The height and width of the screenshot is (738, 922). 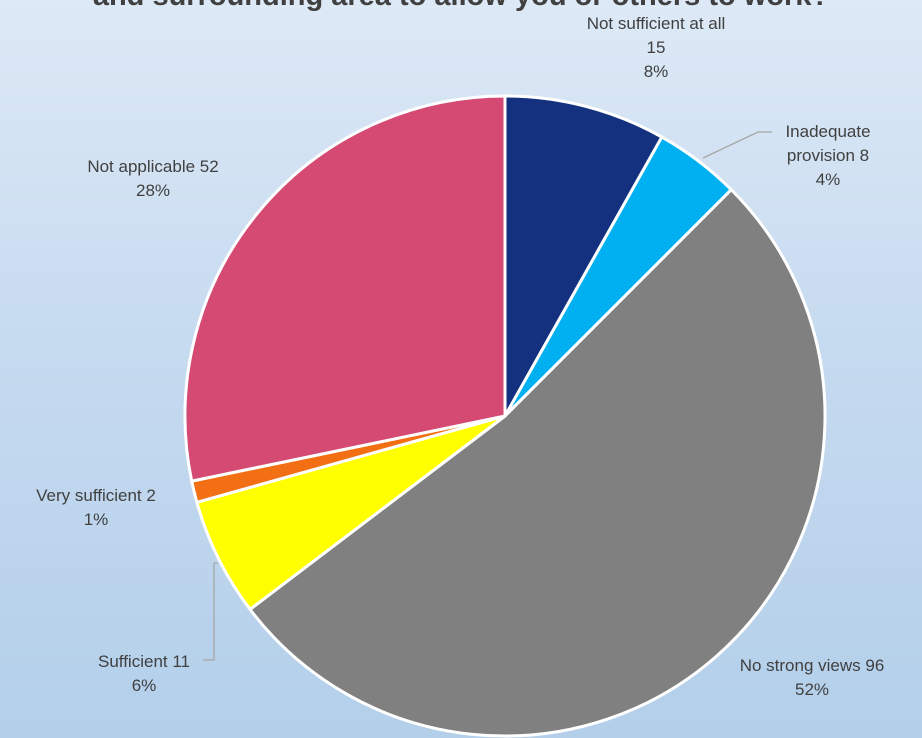 I want to click on slice-label-not-applicable: Not applicable 52 28%, so click(x=152, y=178).